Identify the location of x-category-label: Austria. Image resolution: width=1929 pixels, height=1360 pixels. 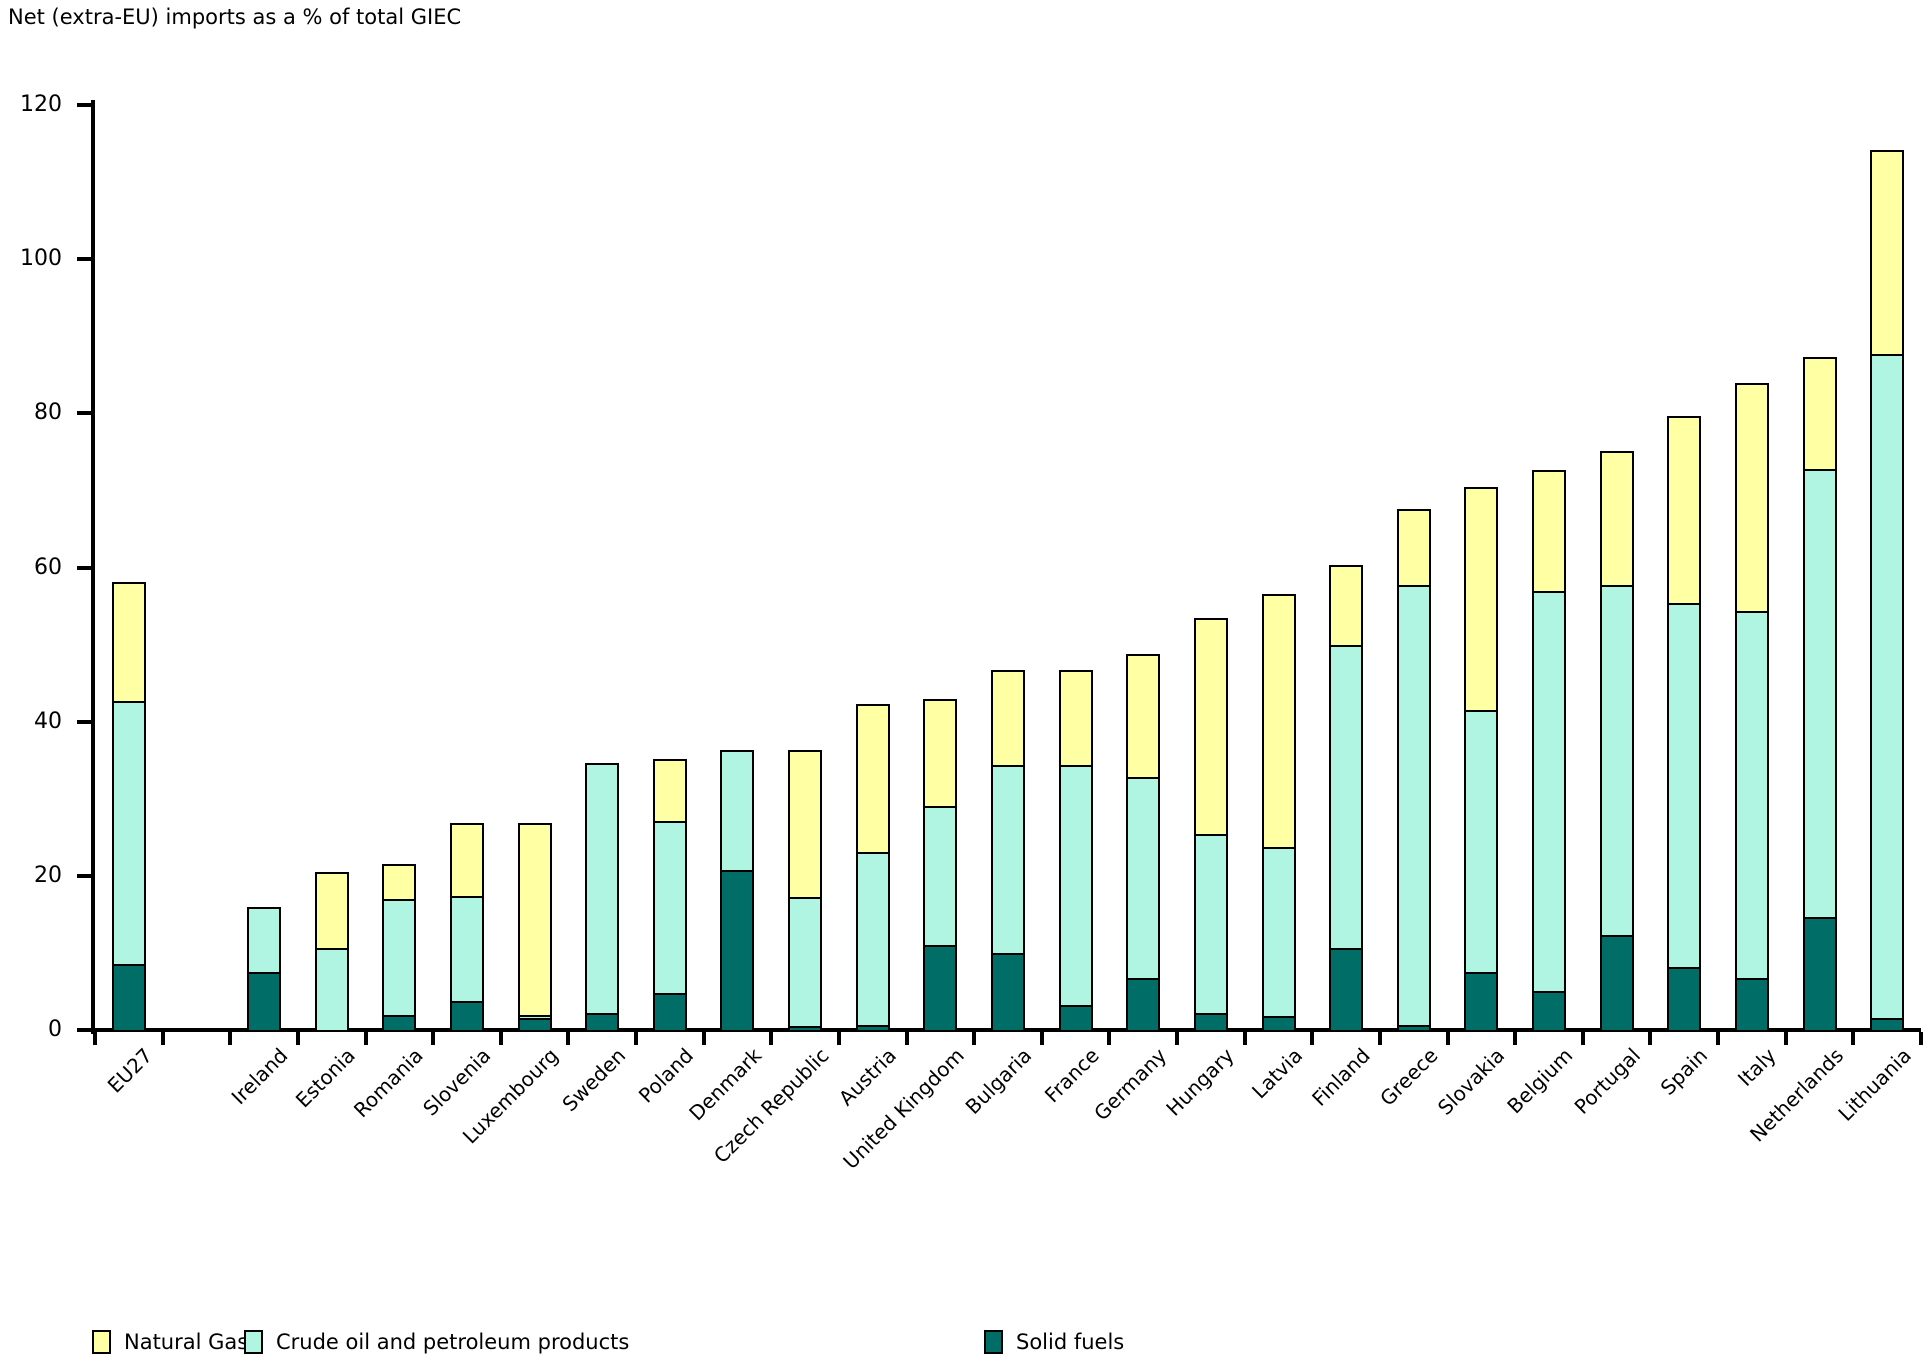
(868, 1077).